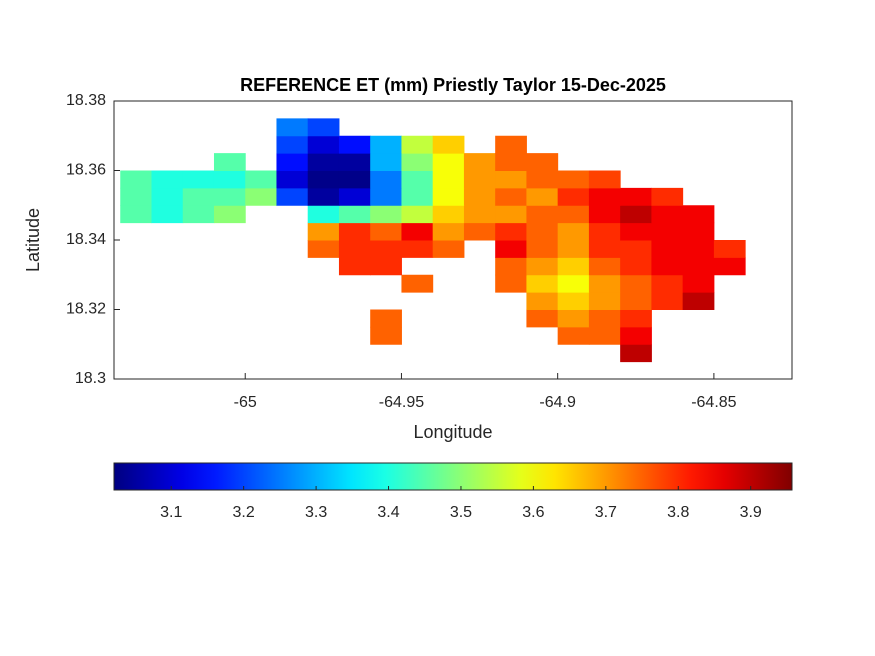 This screenshot has height=656, width=875. Describe the element at coordinates (751, 512) in the screenshot. I see `colorbar-tick-label: 3.9` at that location.